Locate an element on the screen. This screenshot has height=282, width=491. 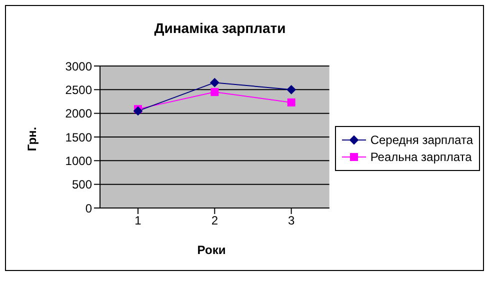
y-tick-label: 500 is located at coordinates (82, 185).